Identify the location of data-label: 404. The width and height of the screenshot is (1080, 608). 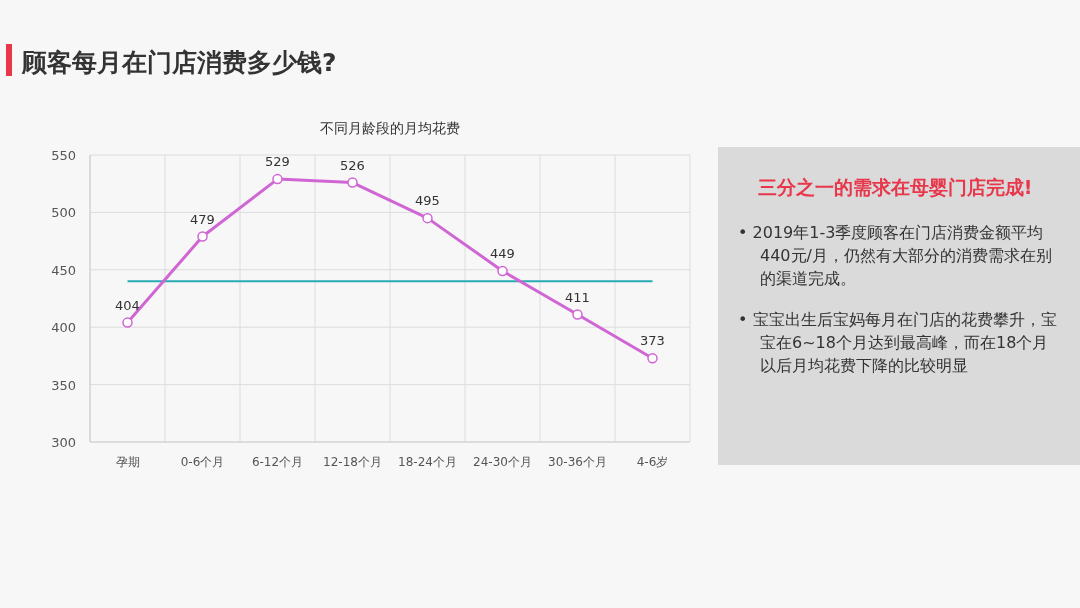
(127, 305).